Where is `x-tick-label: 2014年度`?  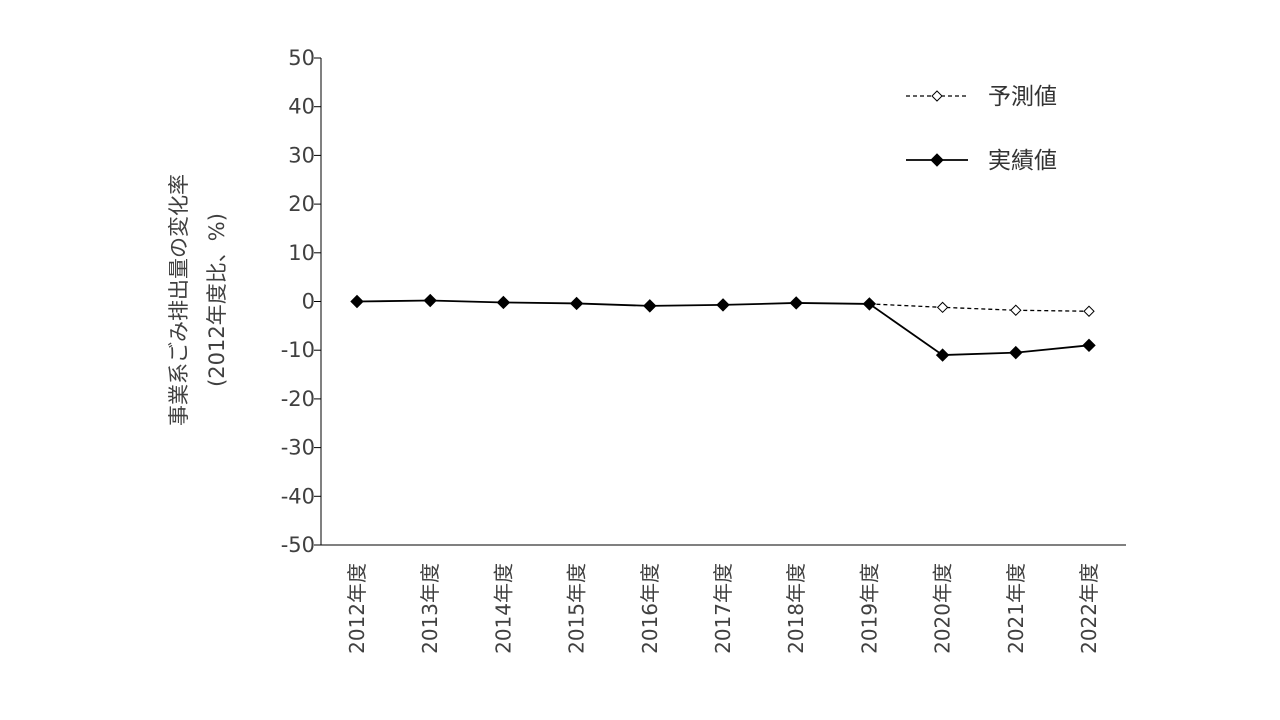
x-tick-label: 2014年度 is located at coordinates (503, 608).